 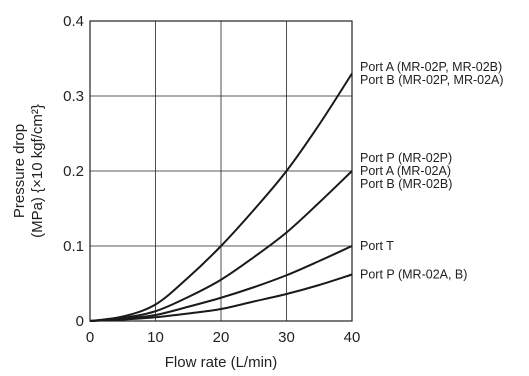 I want to click on x-tick-label: 30, so click(x=286, y=337).